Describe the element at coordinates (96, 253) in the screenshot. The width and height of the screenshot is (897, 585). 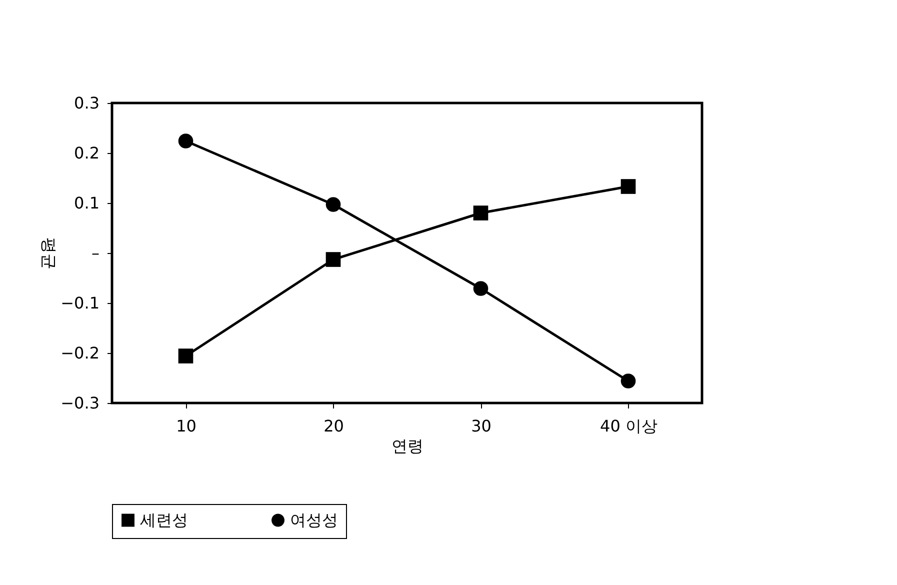
I see `y-tick-label: –` at that location.